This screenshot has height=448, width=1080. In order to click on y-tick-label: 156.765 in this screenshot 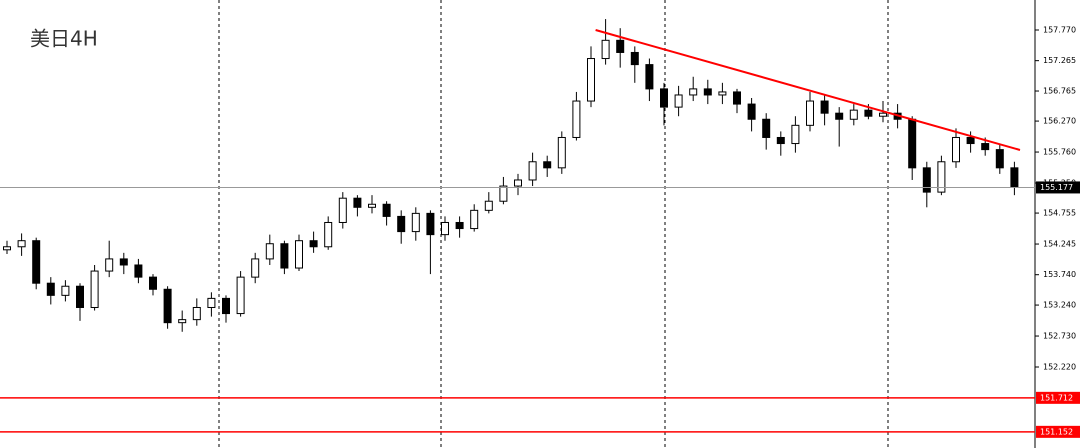, I will do `click(1059, 91)`.